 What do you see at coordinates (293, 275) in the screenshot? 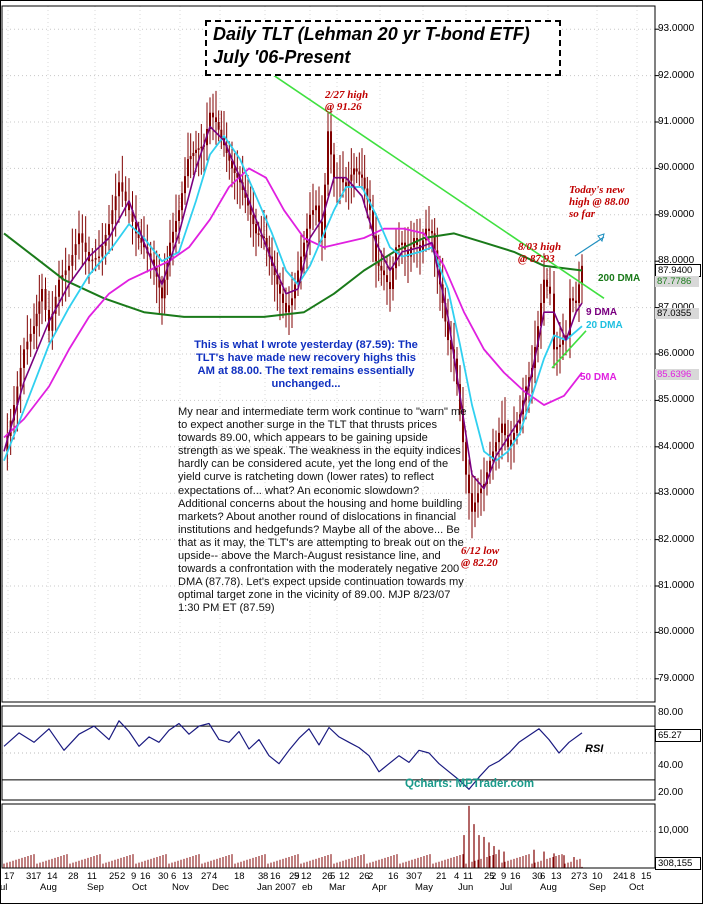
I see `dma200-line` at bounding box center [293, 275].